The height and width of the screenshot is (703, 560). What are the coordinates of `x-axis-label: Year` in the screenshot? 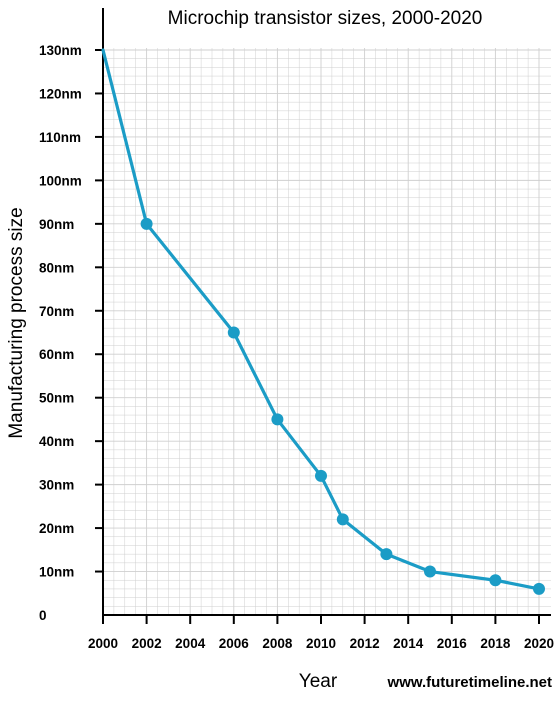 It's located at (318, 681).